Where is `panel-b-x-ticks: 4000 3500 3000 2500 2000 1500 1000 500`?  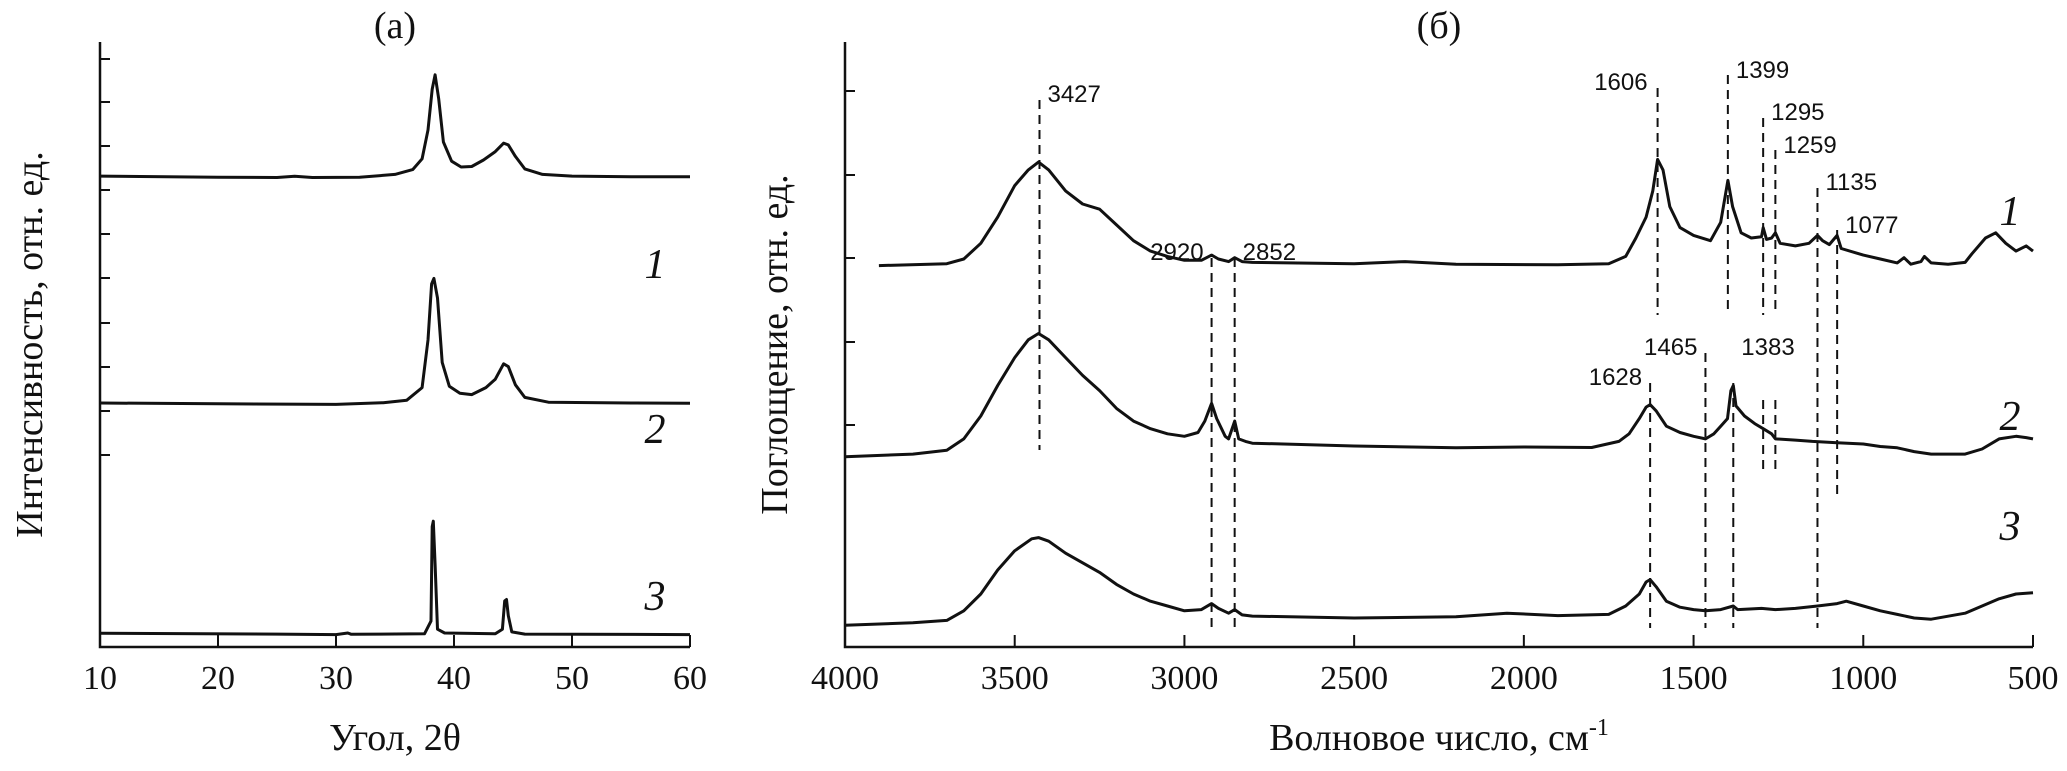
panel-b-x-ticks: 4000 3500 3000 2500 2000 1500 1000 500 is located at coordinates (1435, 666).